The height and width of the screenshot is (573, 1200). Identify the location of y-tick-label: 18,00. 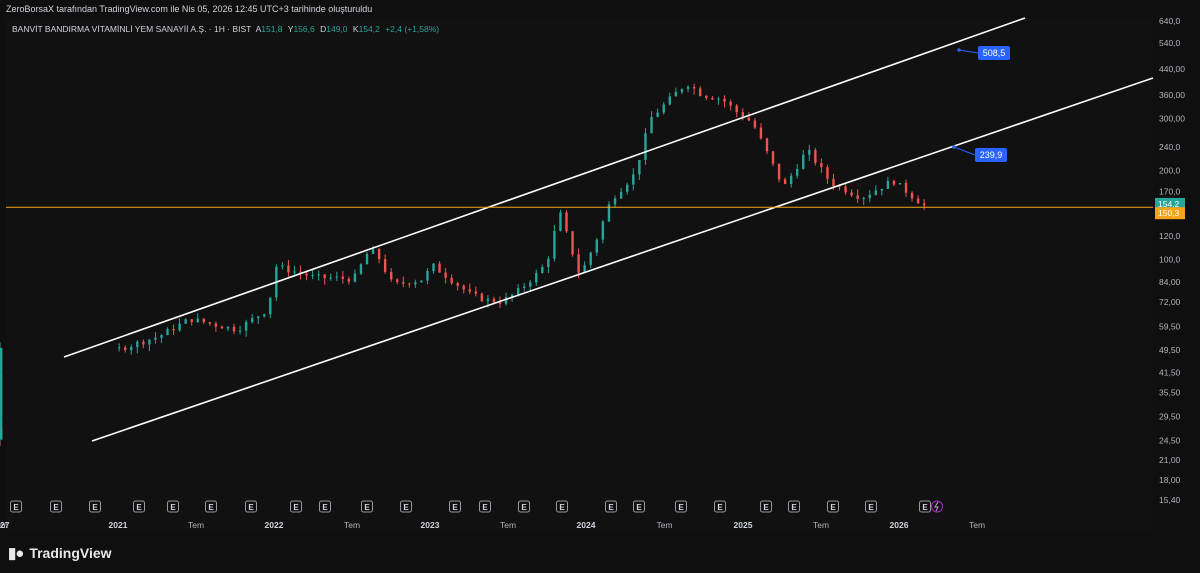
(1170, 480).